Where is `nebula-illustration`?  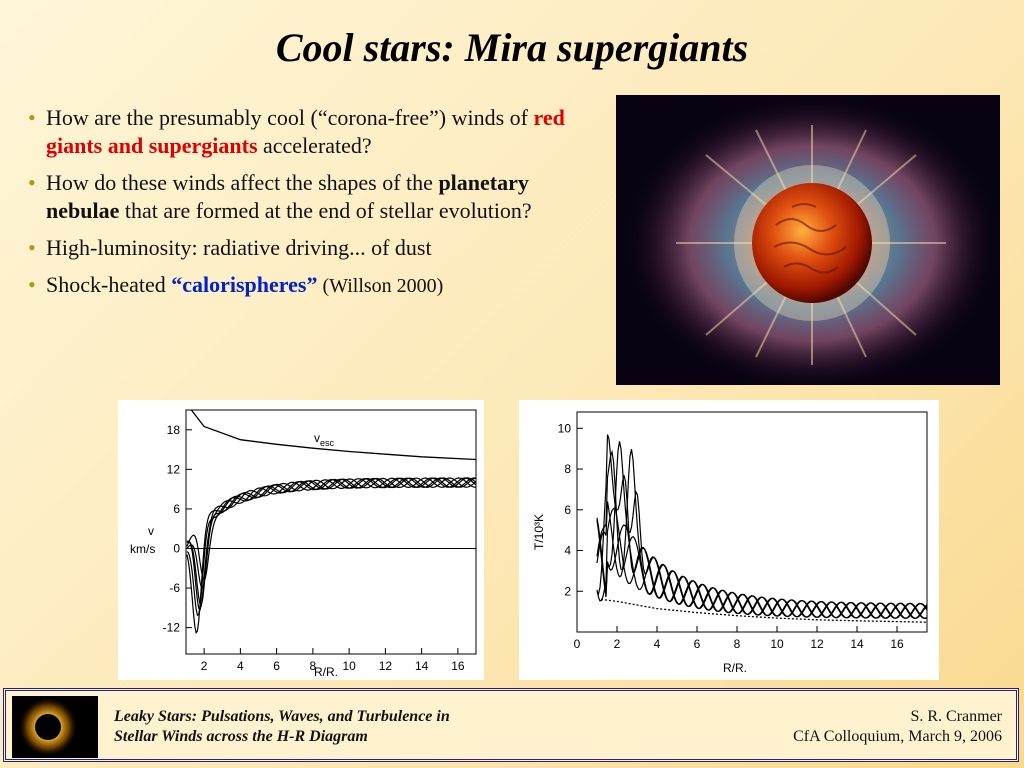
nebula-illustration is located at coordinates (812, 243).